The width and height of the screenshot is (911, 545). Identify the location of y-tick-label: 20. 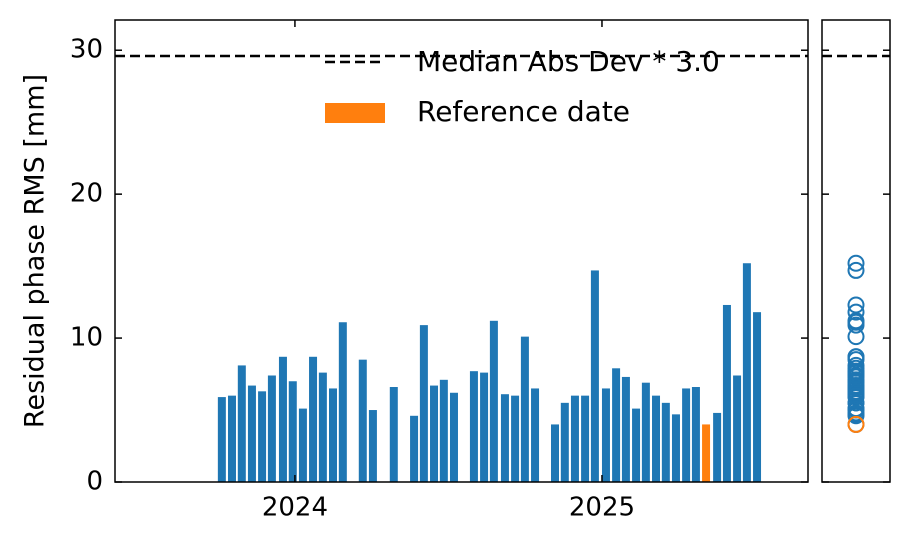
(86, 194).